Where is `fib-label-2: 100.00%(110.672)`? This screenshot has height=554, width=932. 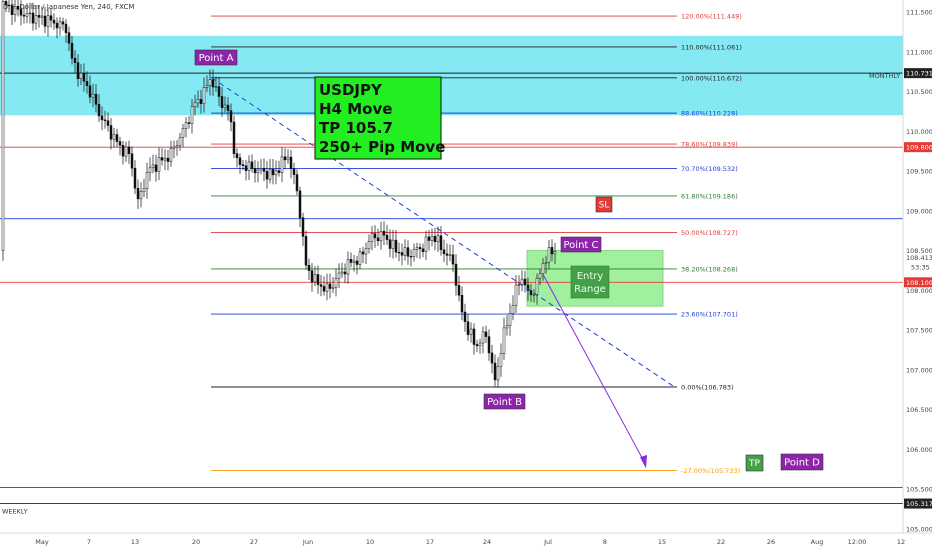
fib-label-2: 100.00%(110.672) is located at coordinates (711, 78).